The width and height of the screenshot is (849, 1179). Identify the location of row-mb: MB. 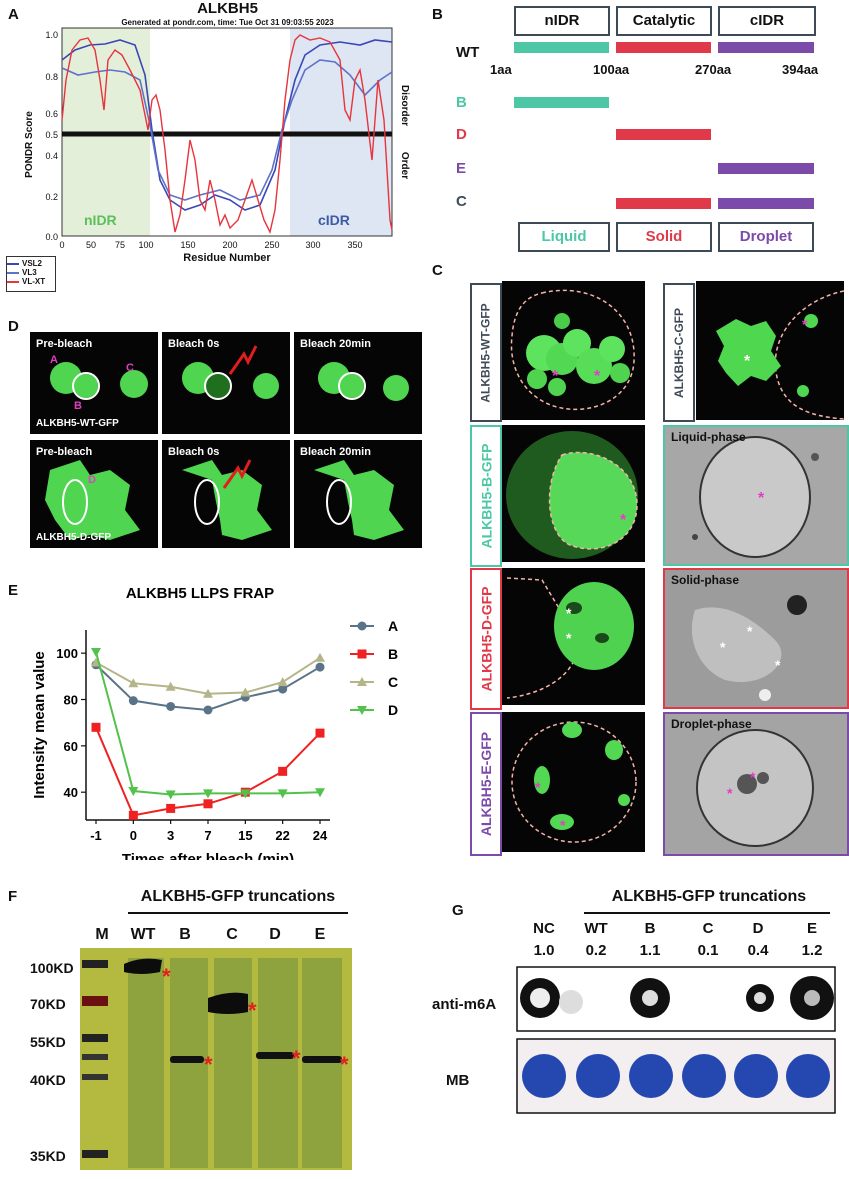
(458, 1080).